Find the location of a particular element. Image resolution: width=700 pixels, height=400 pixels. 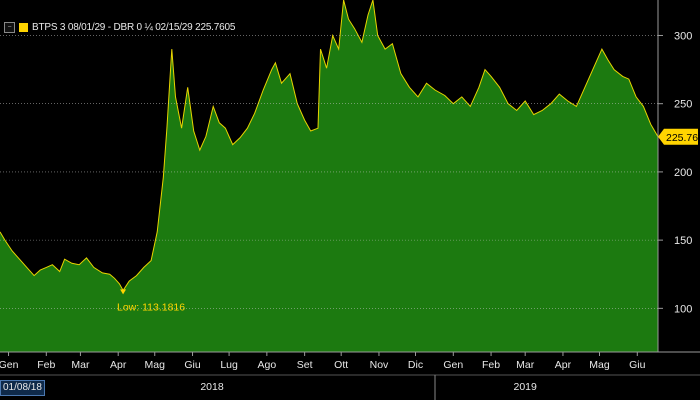

last-value-tag is located at coordinates (678, 136).